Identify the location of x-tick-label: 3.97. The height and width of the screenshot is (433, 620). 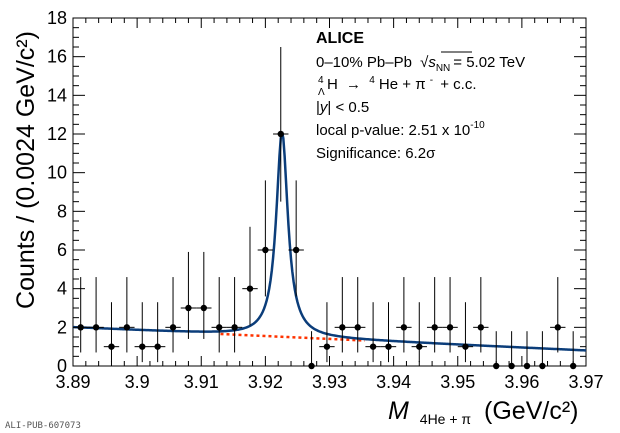
(585, 382).